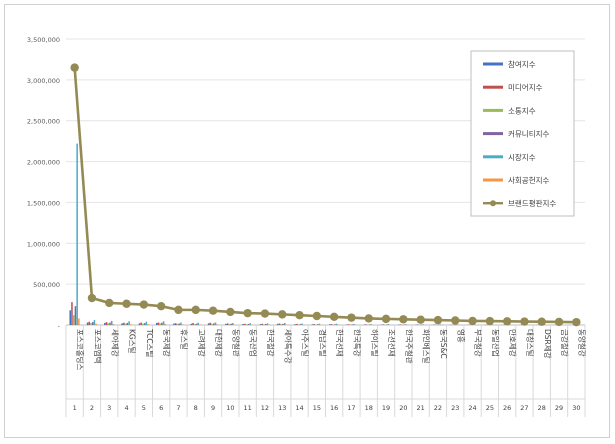 This screenshot has height=444, width=615. What do you see at coordinates (582, 343) in the screenshot?
I see `category-label: 동양철강` at bounding box center [582, 343].